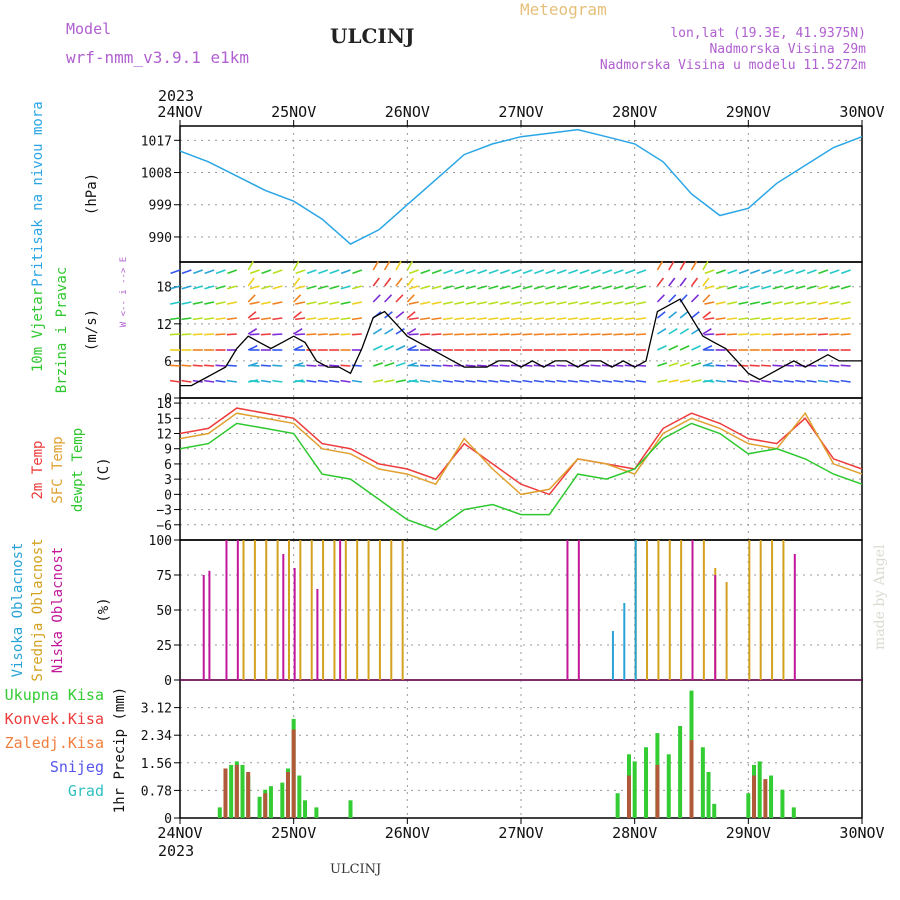  Describe the element at coordinates (89, 29) in the screenshot. I see `model-label: Model` at that location.